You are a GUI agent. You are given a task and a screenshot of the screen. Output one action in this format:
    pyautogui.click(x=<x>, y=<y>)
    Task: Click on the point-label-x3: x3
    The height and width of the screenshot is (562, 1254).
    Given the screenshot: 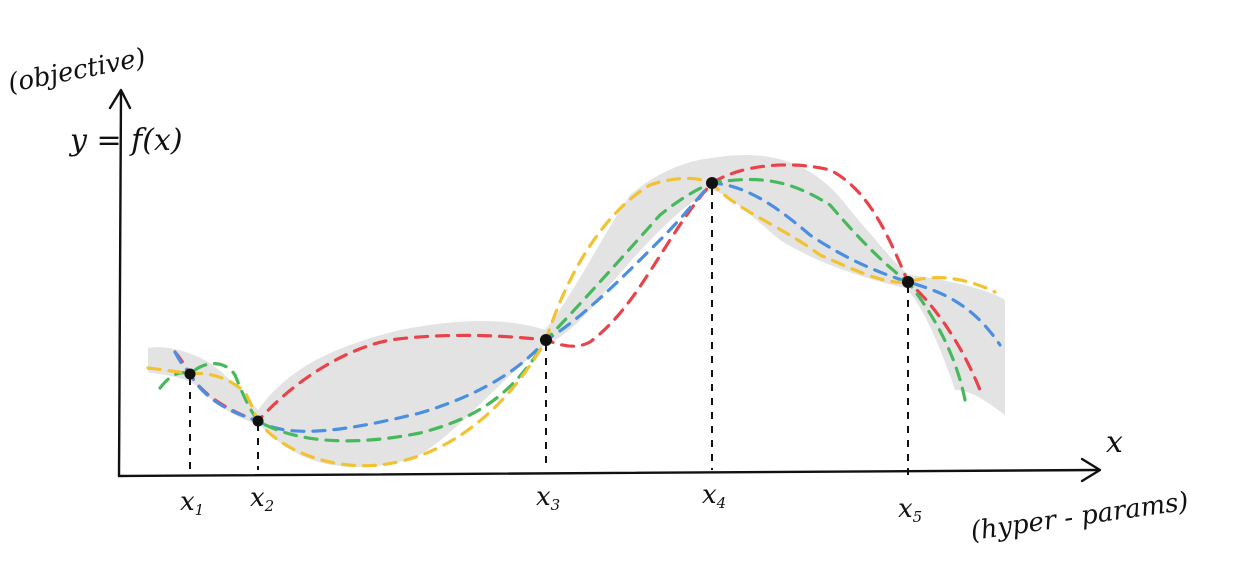 What is the action you would take?
    pyautogui.click(x=548, y=498)
    